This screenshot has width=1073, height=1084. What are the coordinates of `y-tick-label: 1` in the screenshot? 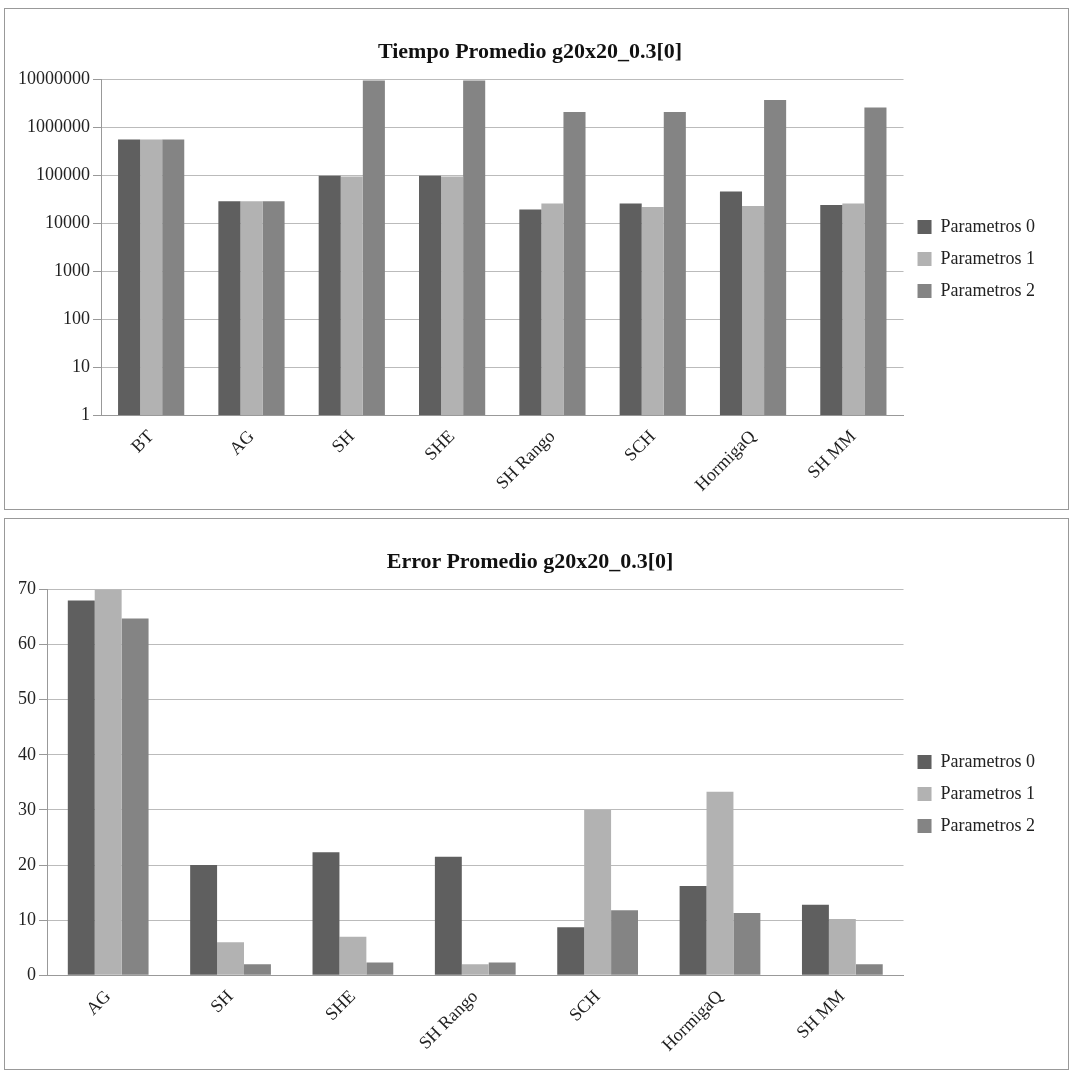 It's located at (85, 414).